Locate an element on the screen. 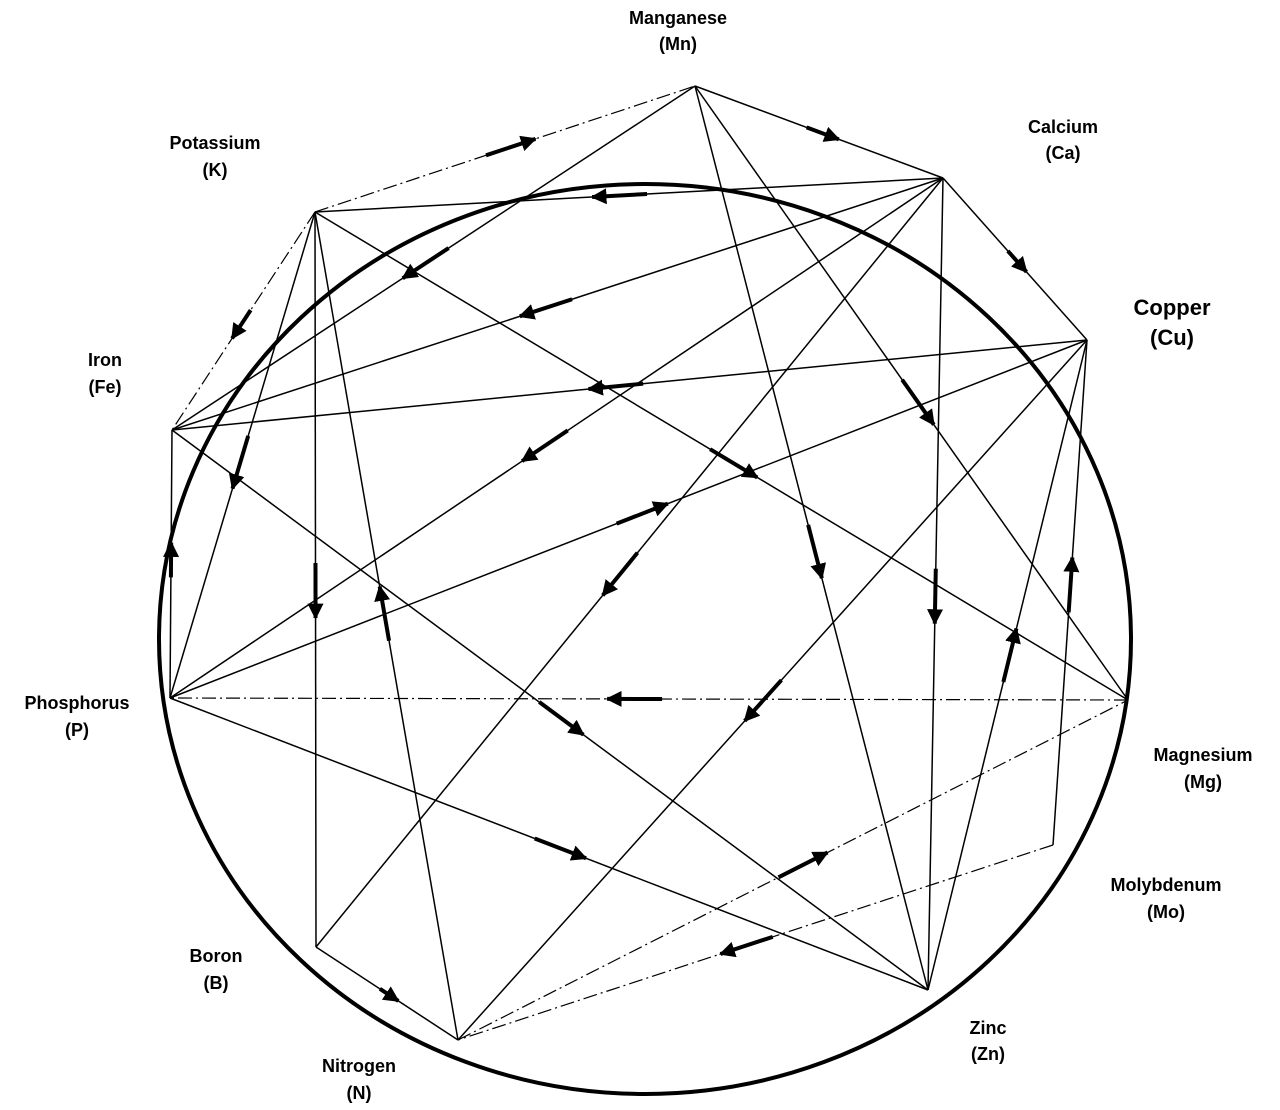  arrow-edge-n-mg is located at coordinates (803, 865).